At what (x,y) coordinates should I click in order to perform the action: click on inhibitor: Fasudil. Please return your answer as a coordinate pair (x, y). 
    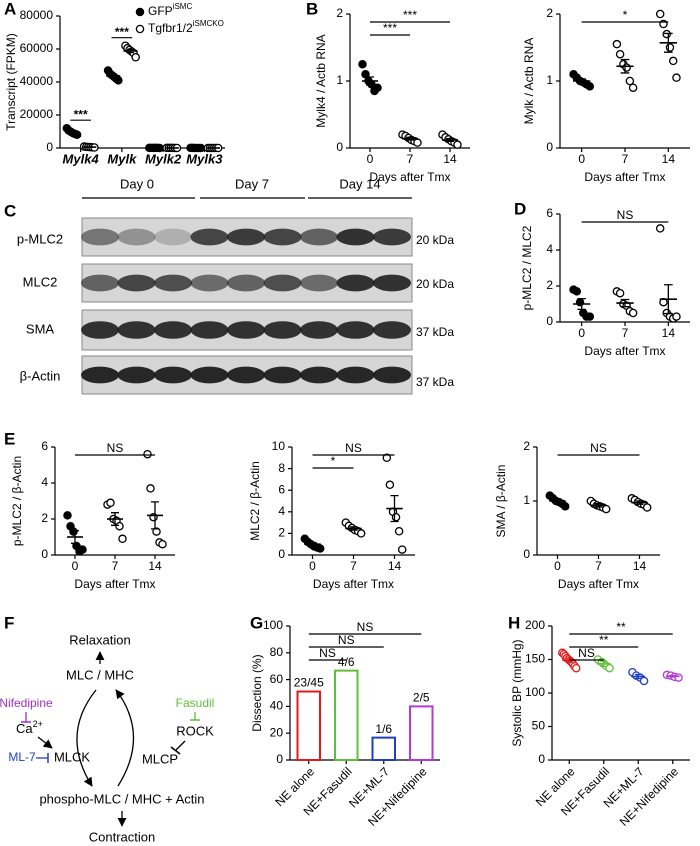
    Looking at the image, I should click on (195, 703).